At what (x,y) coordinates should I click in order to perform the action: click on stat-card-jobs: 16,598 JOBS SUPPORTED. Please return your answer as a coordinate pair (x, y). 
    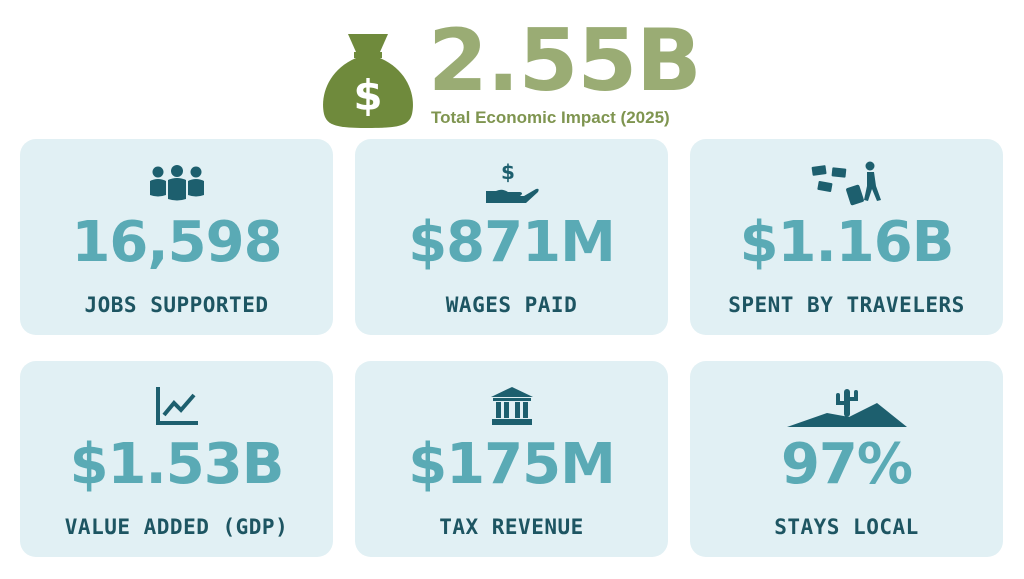
    Looking at the image, I should click on (176, 237).